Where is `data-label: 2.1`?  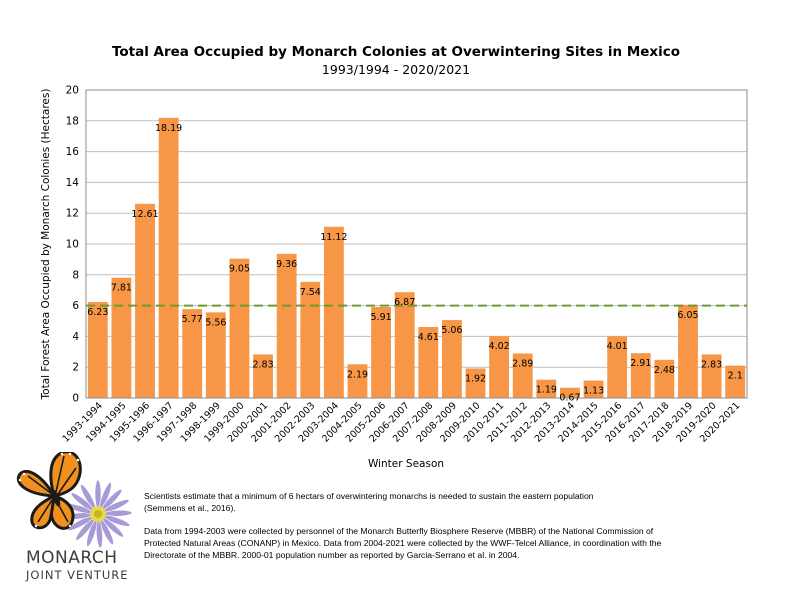
data-label: 2.1 is located at coordinates (735, 376).